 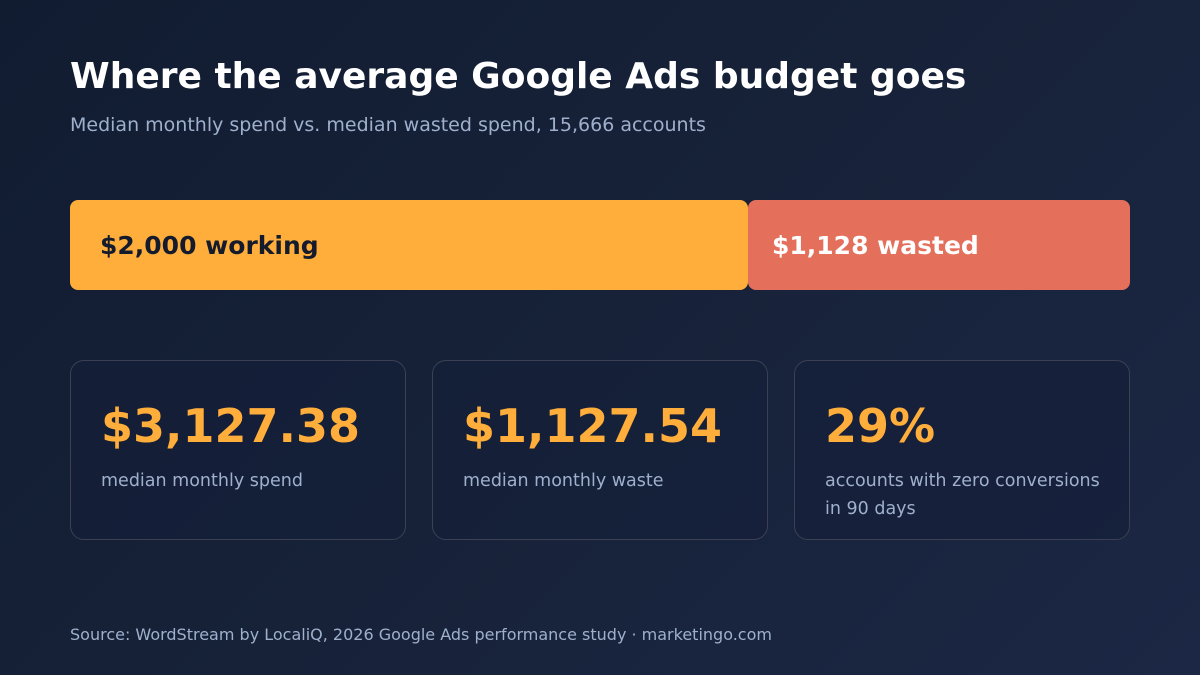 I want to click on budget-stacked-bar: $2,000 working $1,128 wasted, so click(x=600, y=245).